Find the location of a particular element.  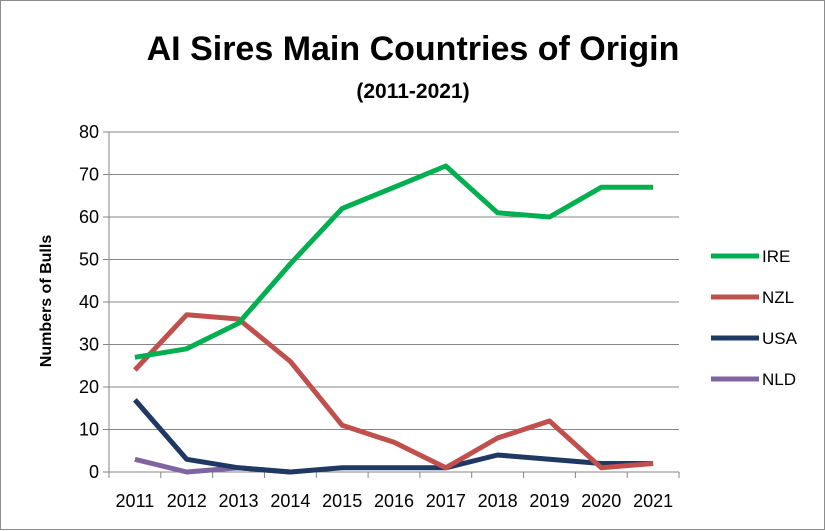

y-tick-label: 30 is located at coordinates (89, 345).